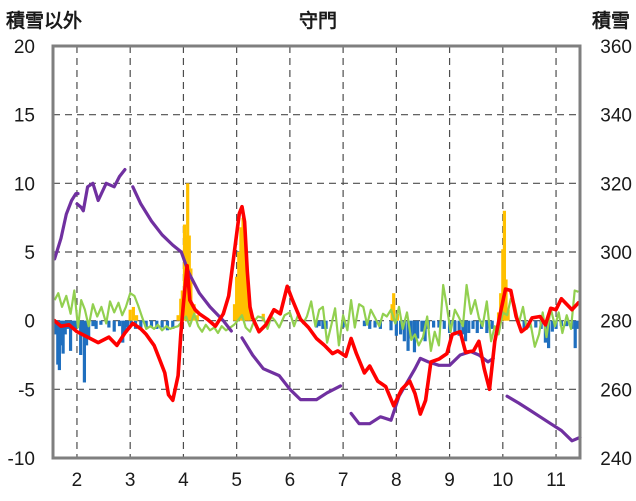  What do you see at coordinates (77, 480) in the screenshot?
I see `x-tick-label: 2` at bounding box center [77, 480].